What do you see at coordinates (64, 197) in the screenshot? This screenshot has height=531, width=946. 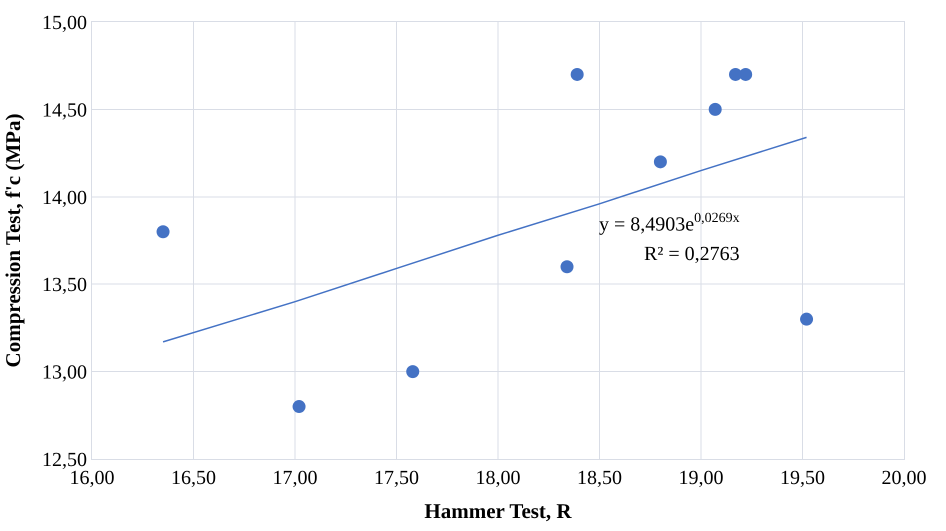 I see `y-tick-label: 14,00` at bounding box center [64, 197].